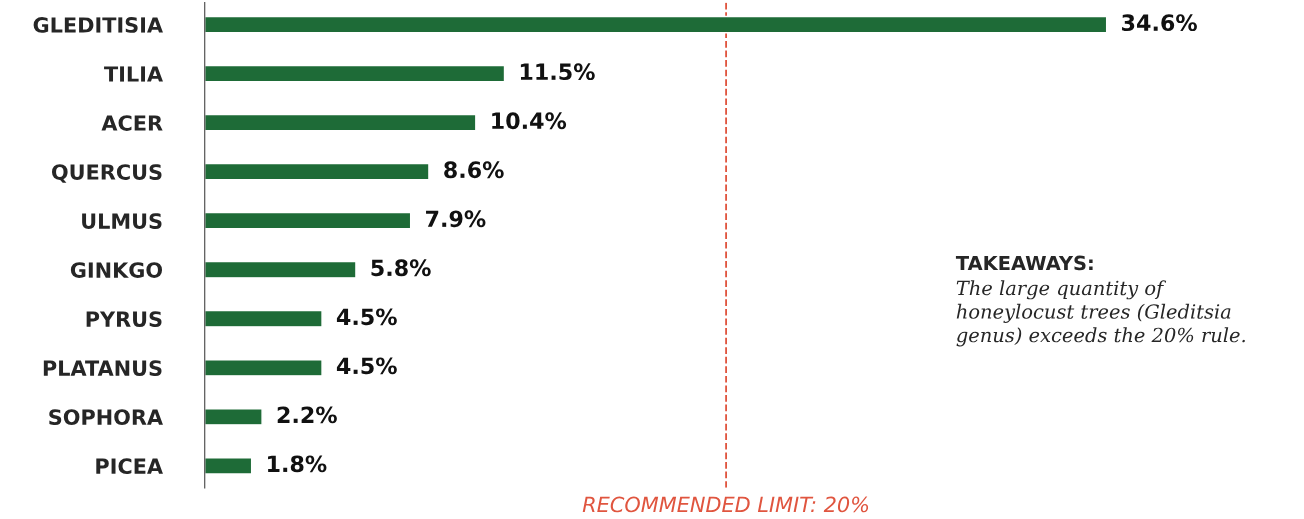 The width and height of the screenshot is (1304, 519). I want to click on y-tick-label: SOPHORA, so click(106, 417).